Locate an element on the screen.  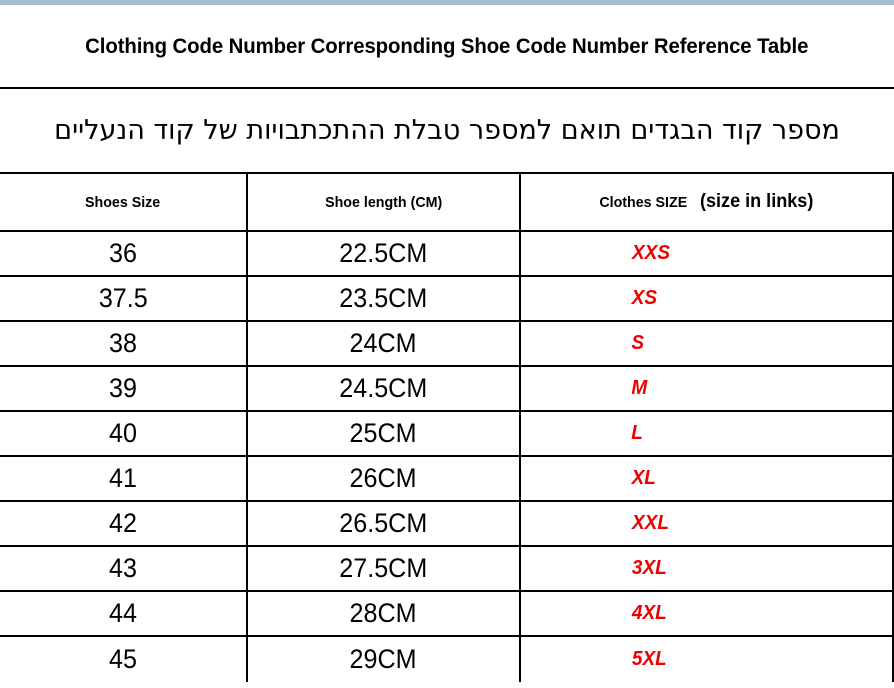
cell-clothes-size: 5XL is located at coordinates (707, 659).